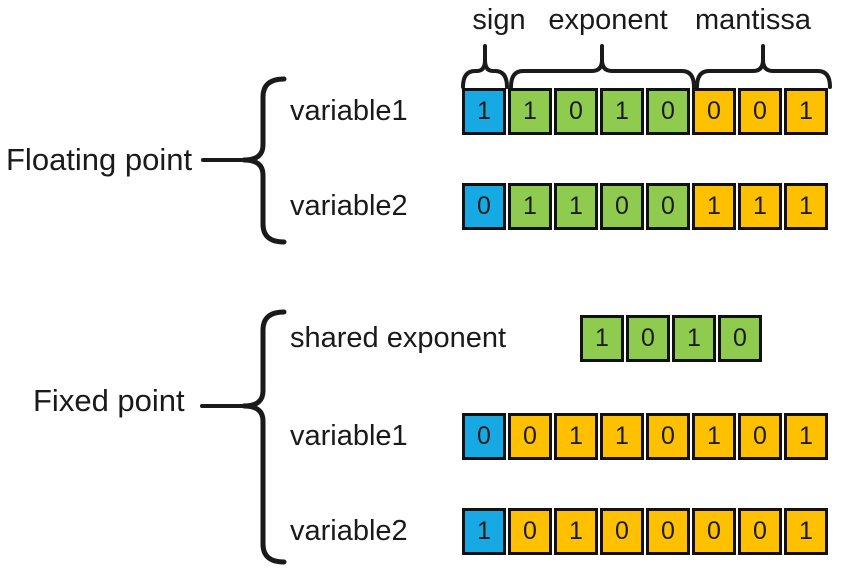 This screenshot has width=850, height=579. What do you see at coordinates (349, 111) in the screenshot?
I see `floating-variable1-label: variable1` at bounding box center [349, 111].